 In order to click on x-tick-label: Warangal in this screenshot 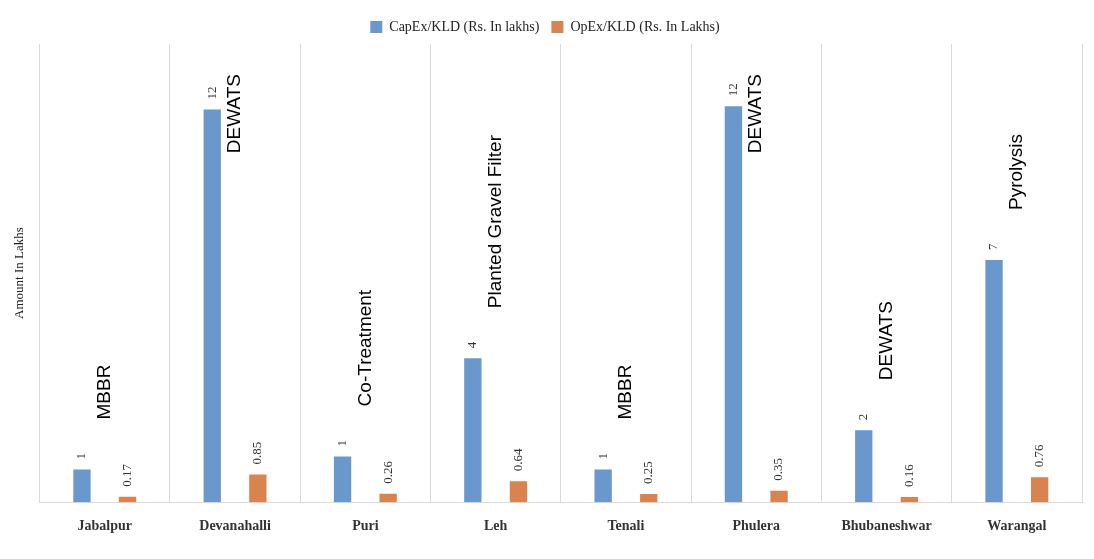, I will do `click(1017, 526)`.